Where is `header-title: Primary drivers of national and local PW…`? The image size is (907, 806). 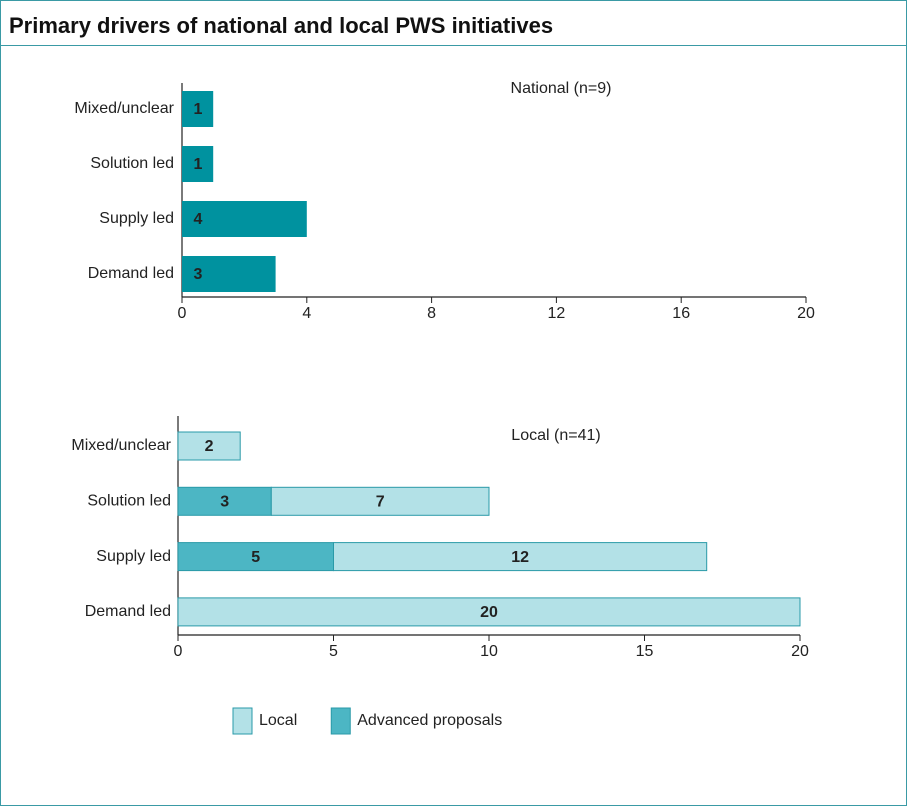 header-title: Primary drivers of national and local PW… is located at coordinates (281, 25).